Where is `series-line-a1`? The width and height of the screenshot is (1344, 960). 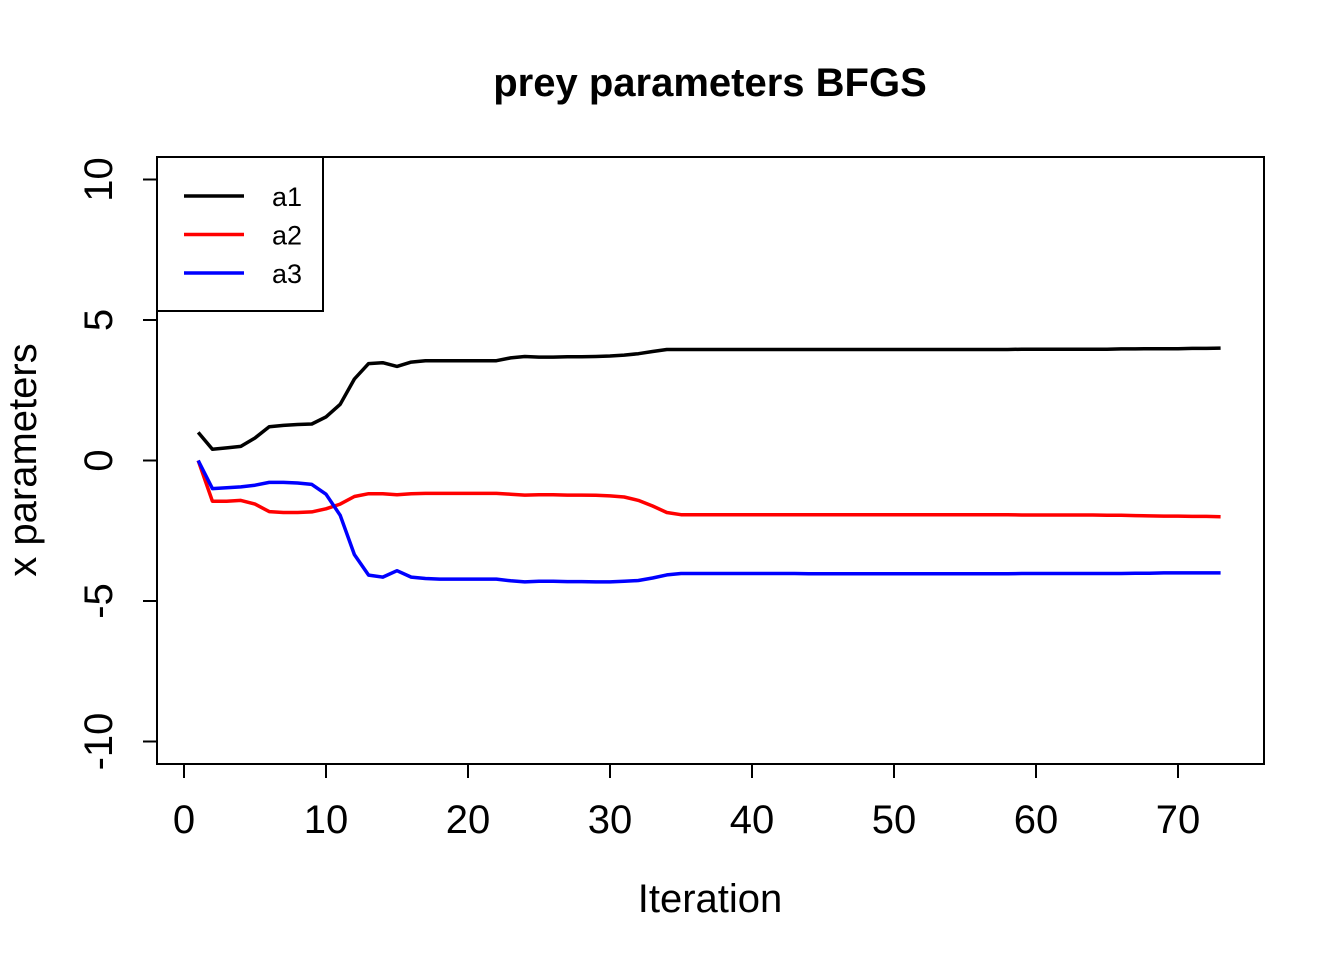 series-line-a1 is located at coordinates (708, 399).